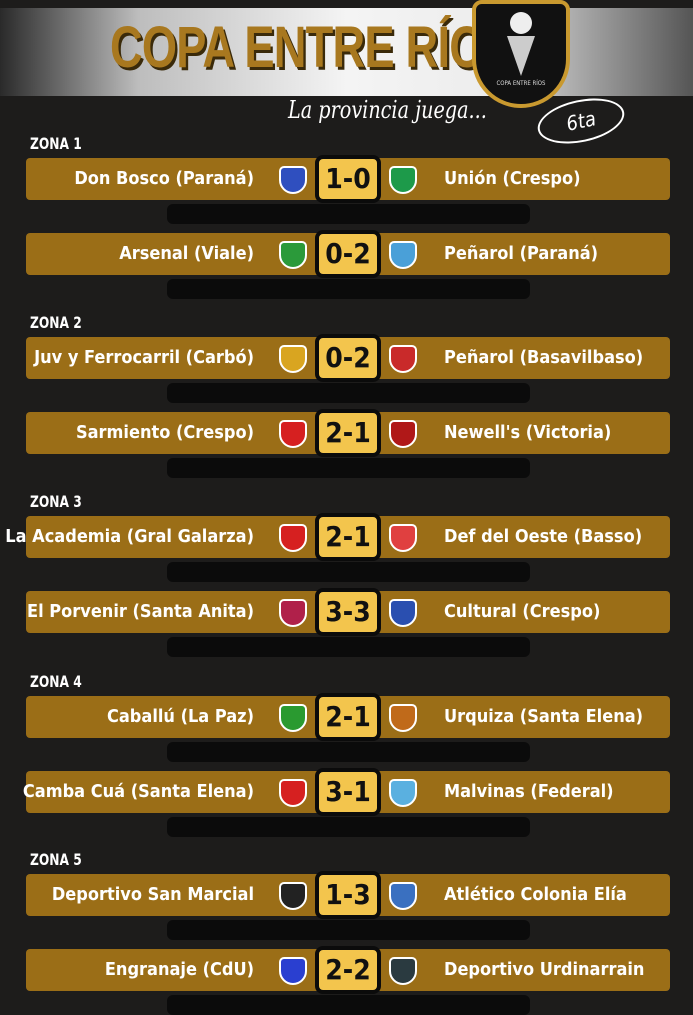  I want to click on score-box: 1-3, so click(348, 895).